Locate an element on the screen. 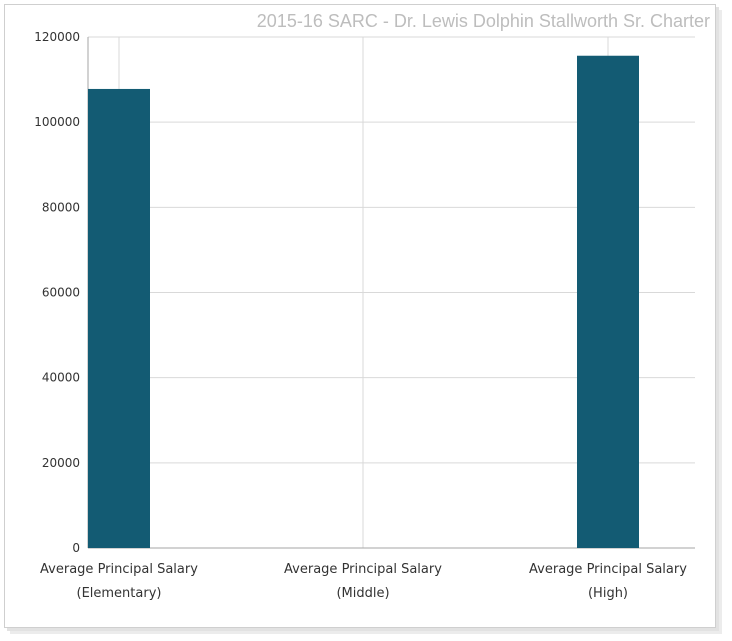  y-axis-ticks: 0 20000 40000 60000 80000 100000 120000 is located at coordinates (57, 292).